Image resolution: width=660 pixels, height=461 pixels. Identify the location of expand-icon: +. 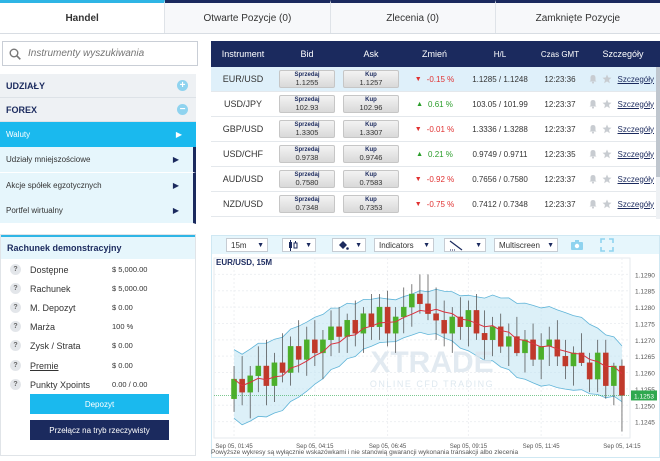
(182, 85).